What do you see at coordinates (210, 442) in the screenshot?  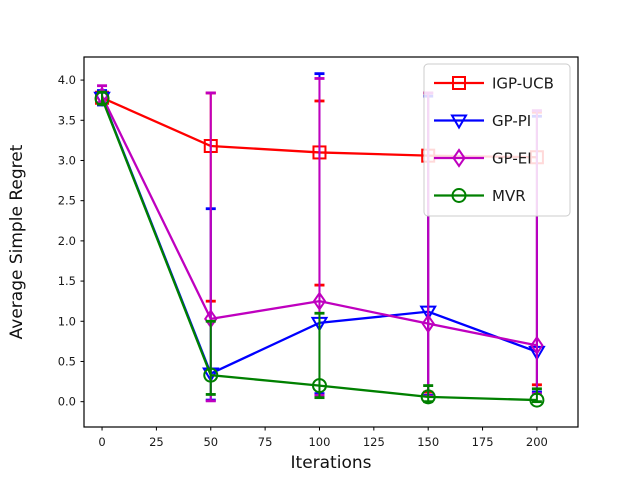 I see `x-tick-label: 50` at bounding box center [210, 442].